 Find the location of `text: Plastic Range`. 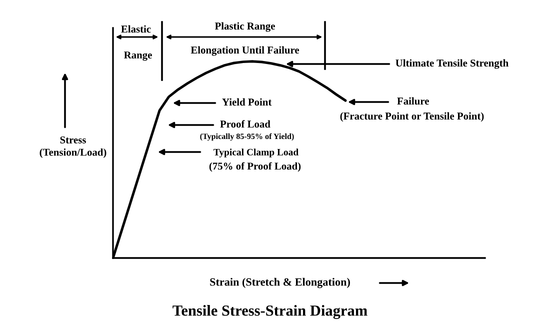

text: Plastic Range is located at coordinates (244, 27).